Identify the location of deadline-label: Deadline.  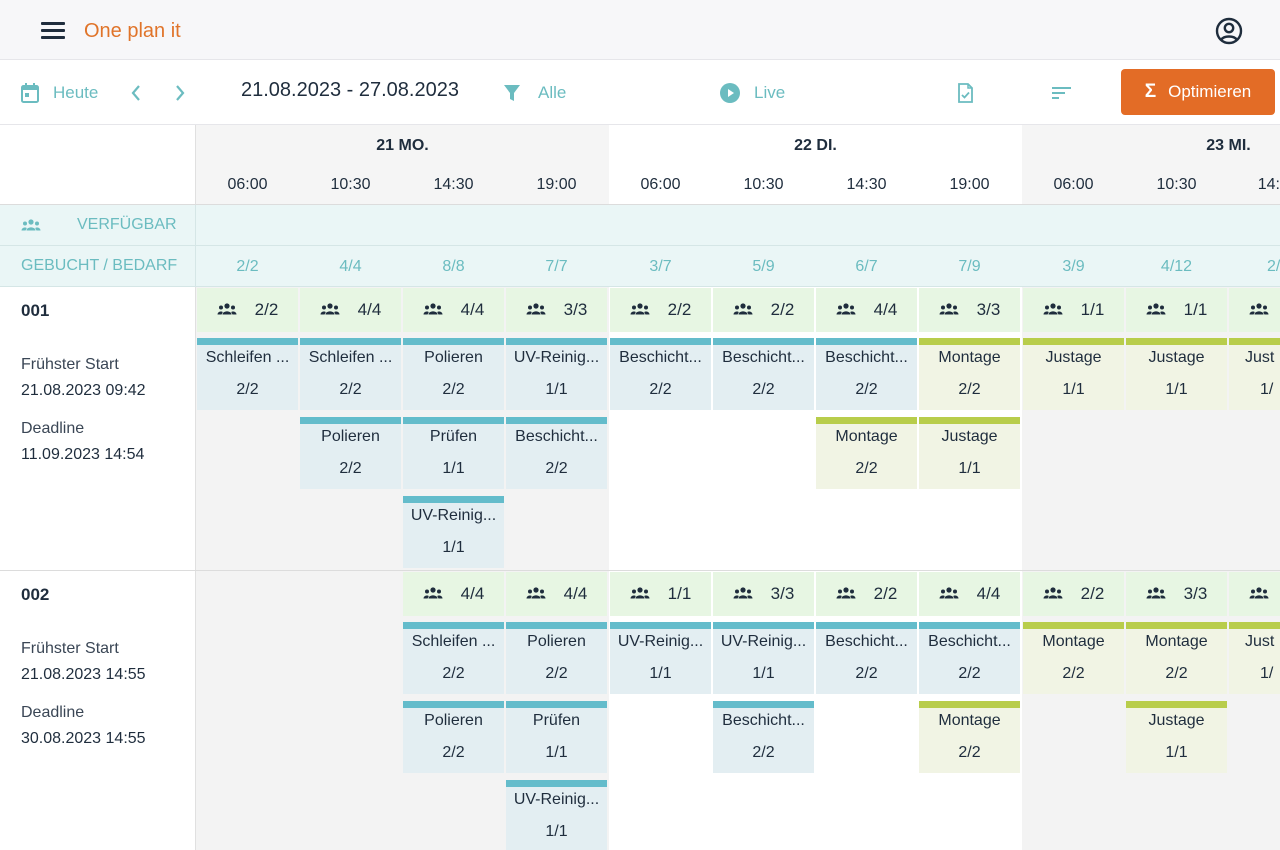
(53, 428).